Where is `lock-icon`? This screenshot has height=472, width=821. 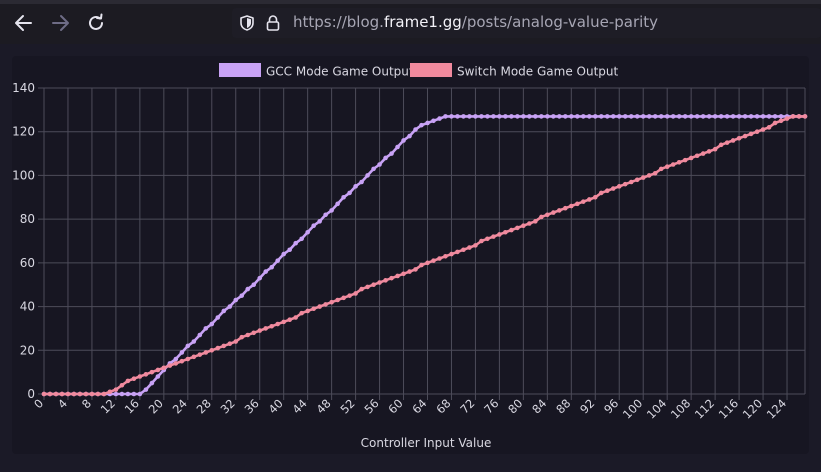 lock-icon is located at coordinates (273, 23).